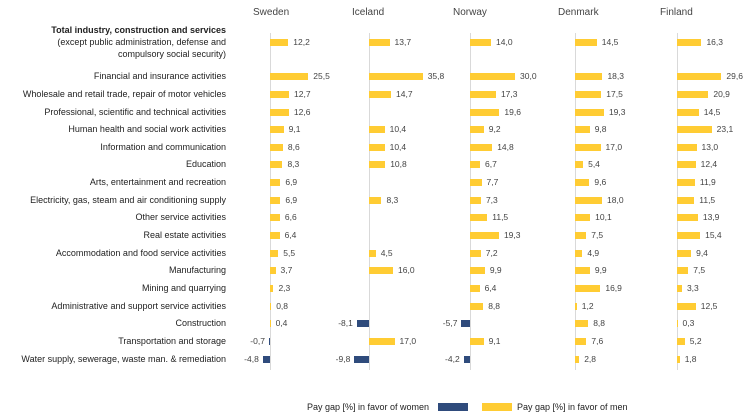 This screenshot has width=749, height=420. I want to click on data-label: 5,5, so click(289, 253).